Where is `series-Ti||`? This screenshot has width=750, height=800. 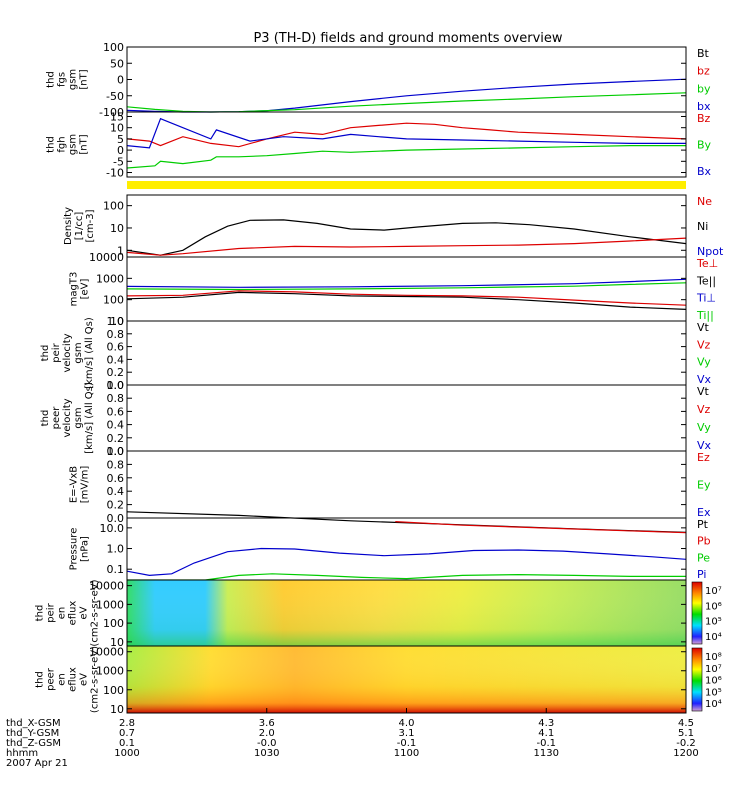
series-Ti|| is located at coordinates (406, 286).